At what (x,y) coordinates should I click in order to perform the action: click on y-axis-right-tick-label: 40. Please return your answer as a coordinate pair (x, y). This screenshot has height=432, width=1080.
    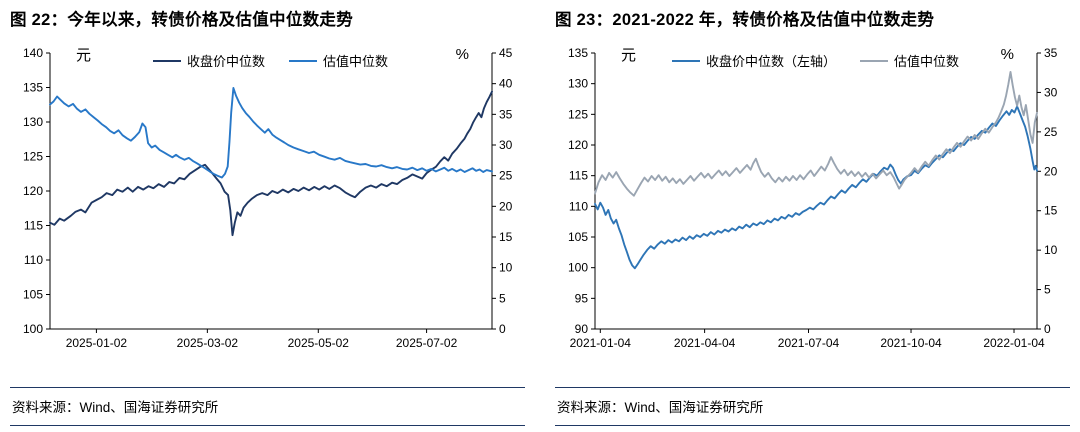
    Looking at the image, I should click on (506, 84).